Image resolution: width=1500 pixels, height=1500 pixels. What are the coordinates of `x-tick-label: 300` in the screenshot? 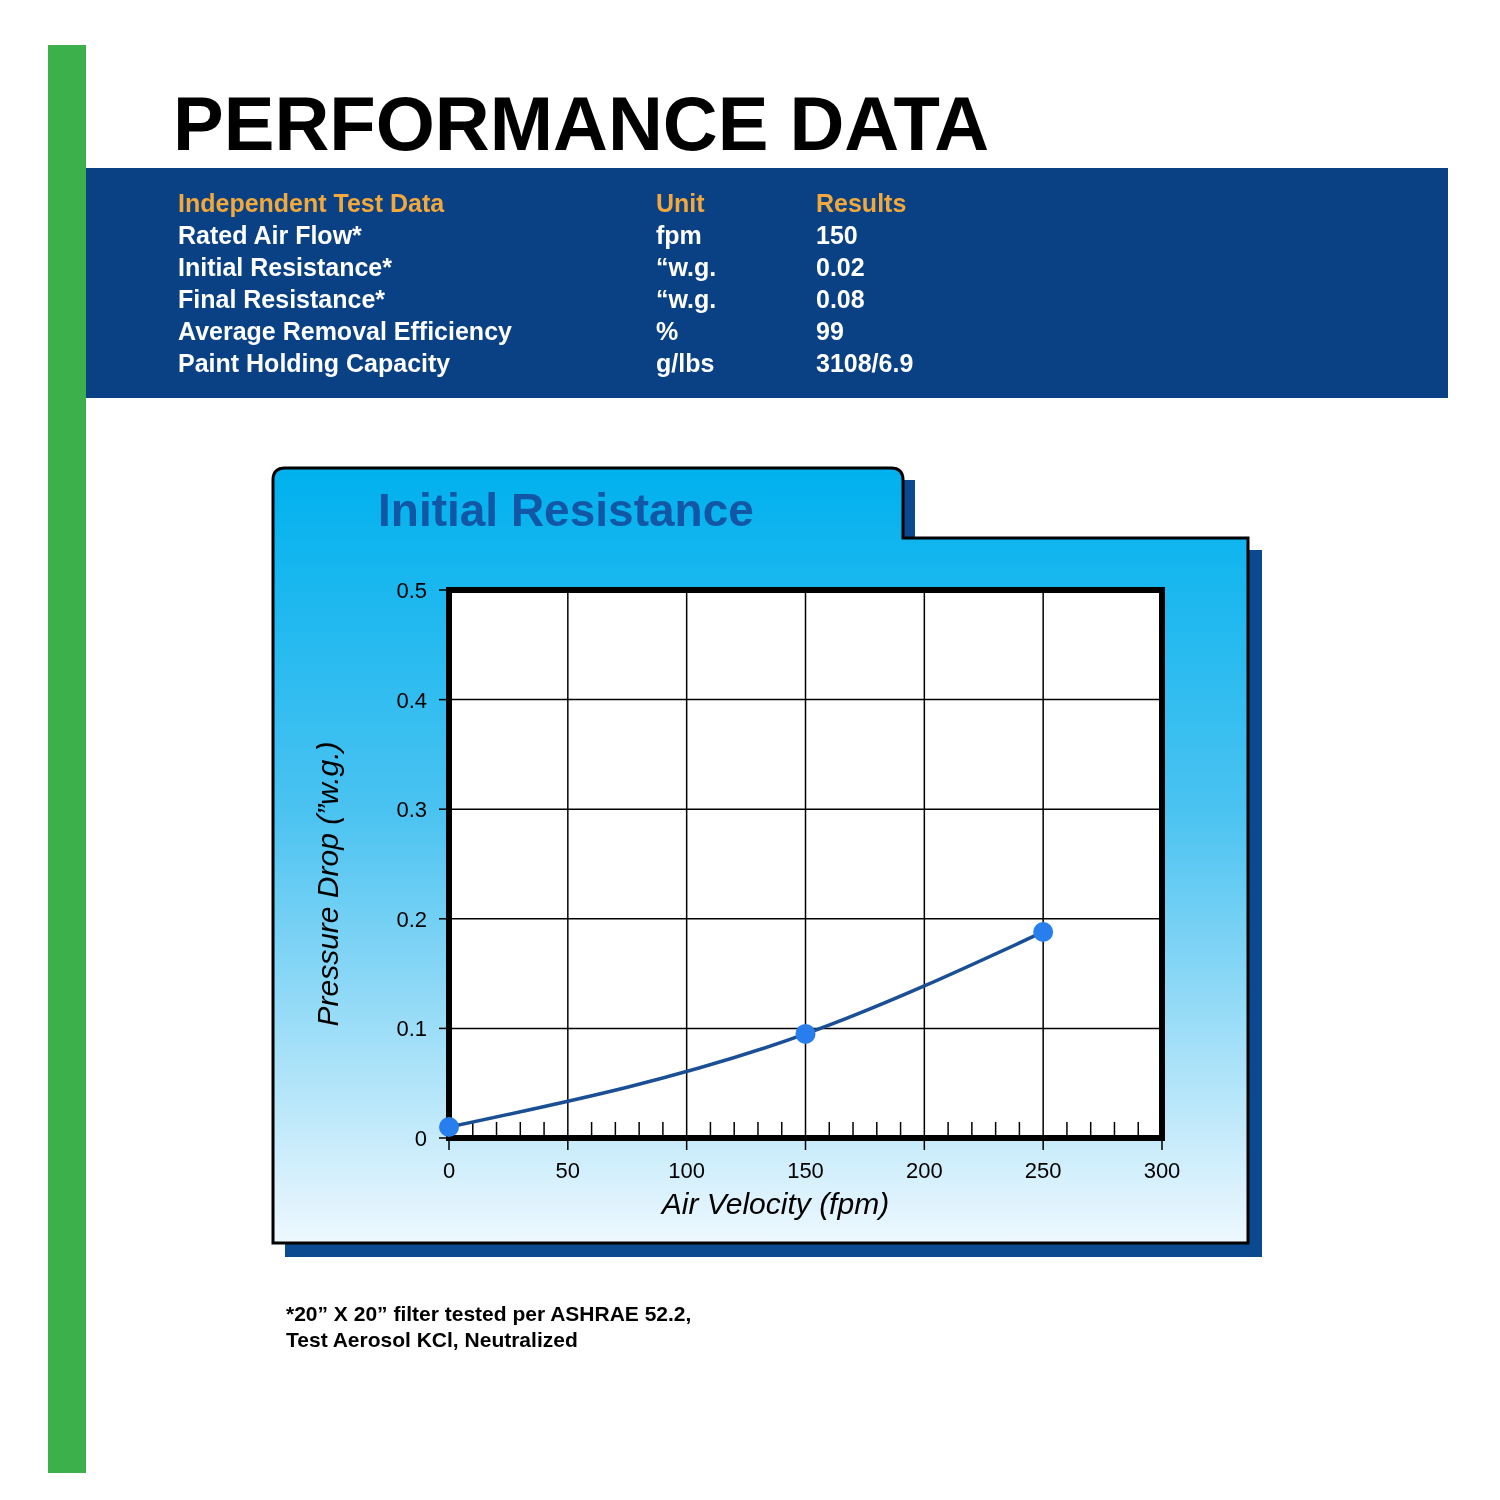 It's located at (1162, 1170).